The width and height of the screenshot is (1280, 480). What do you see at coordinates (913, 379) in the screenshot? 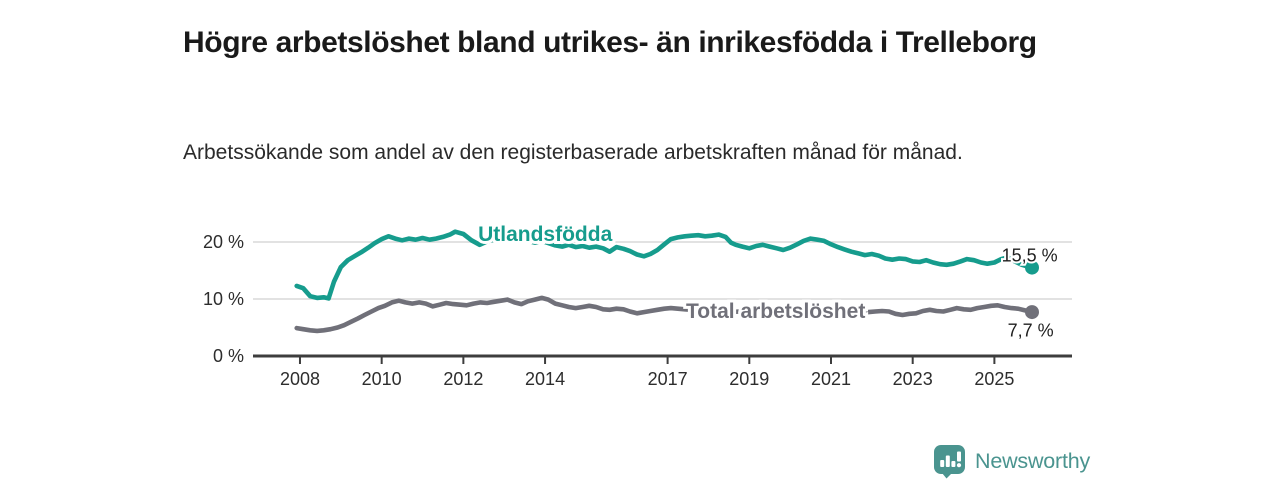
I see `x-tick-label: 2023` at bounding box center [913, 379].